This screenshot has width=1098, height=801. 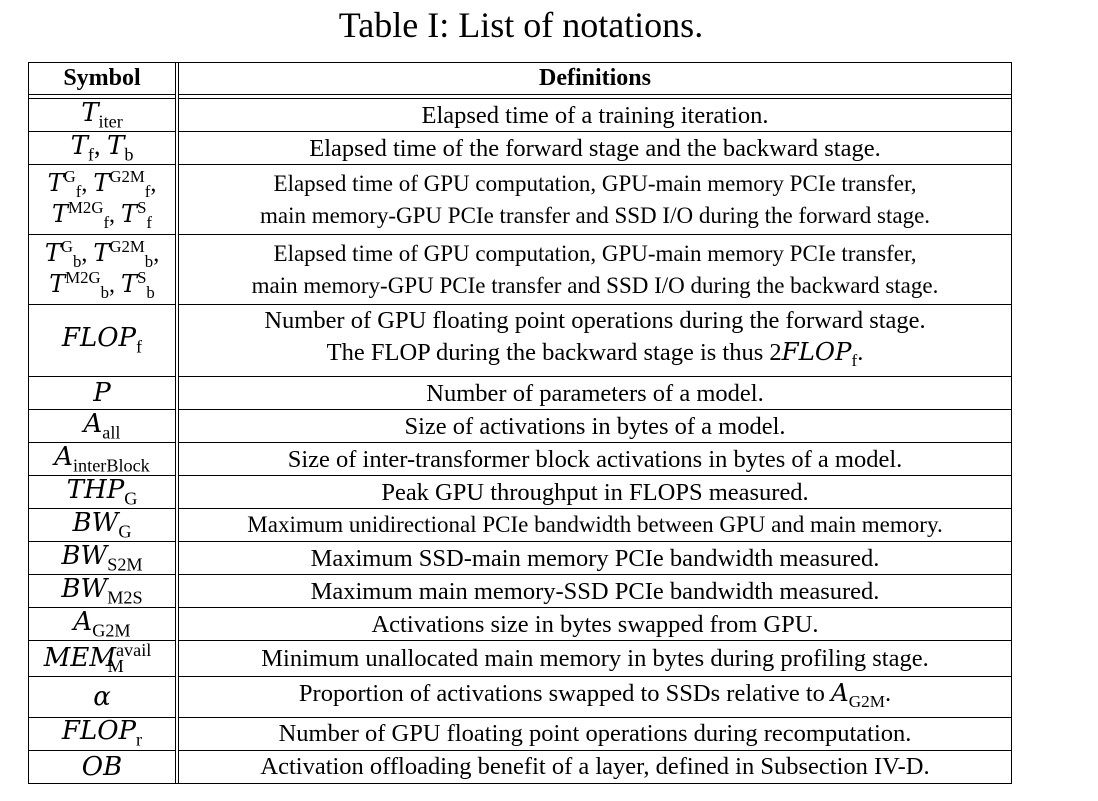 I want to click on symbol-cell: BWM2S, so click(x=104, y=591).